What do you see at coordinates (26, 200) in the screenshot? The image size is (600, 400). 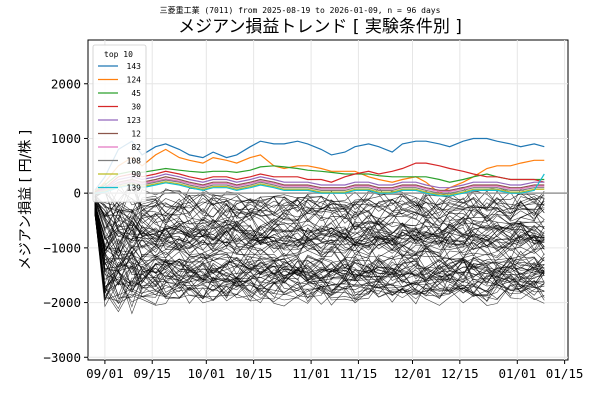 I see `y-axis-label: メジアン損益 [ 円/株 ]` at bounding box center [26, 200].